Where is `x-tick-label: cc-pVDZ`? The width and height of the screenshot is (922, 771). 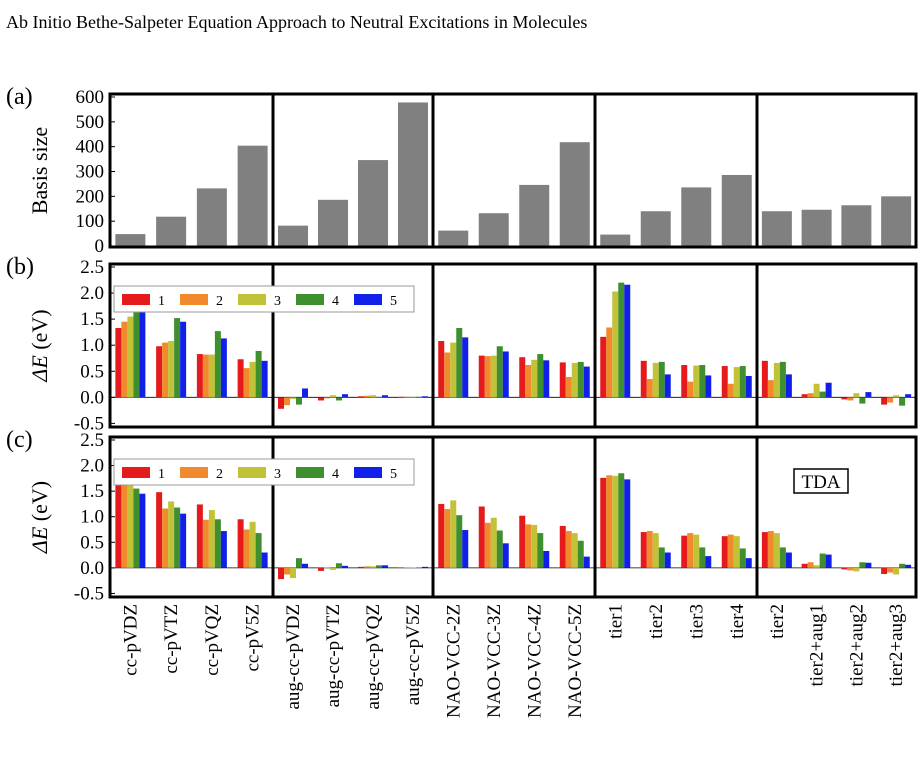 x-tick-label: cc-pVDZ is located at coordinates (130, 640).